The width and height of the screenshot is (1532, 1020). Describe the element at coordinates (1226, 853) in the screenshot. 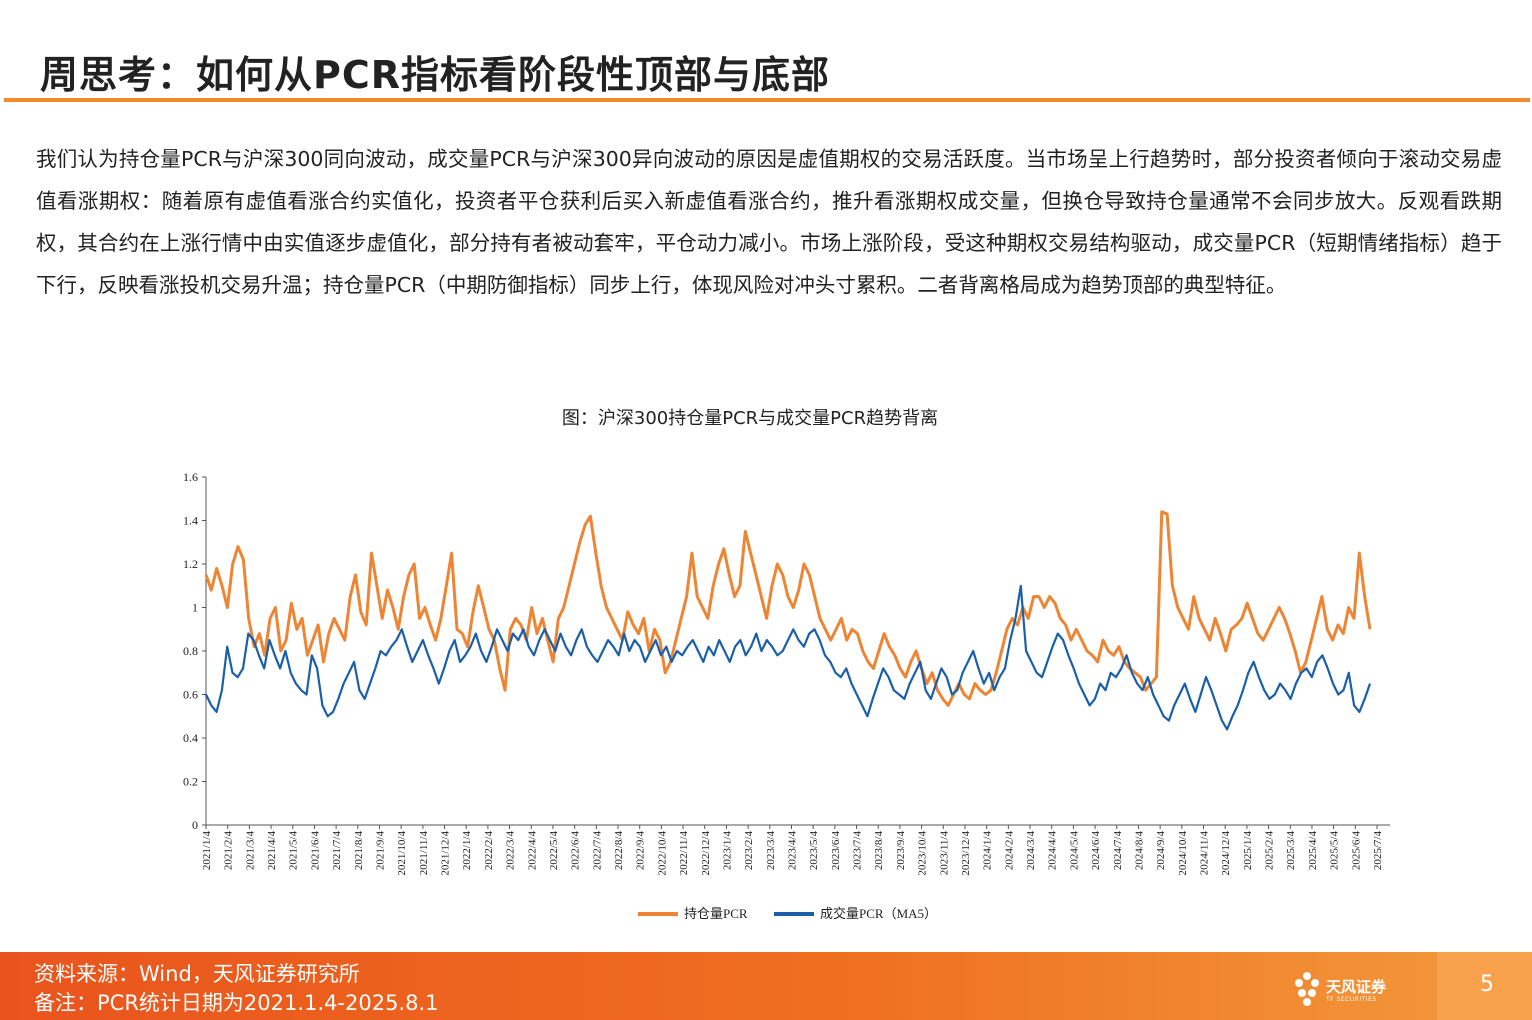

I see `x-tick-label: 2024/12/4` at that location.